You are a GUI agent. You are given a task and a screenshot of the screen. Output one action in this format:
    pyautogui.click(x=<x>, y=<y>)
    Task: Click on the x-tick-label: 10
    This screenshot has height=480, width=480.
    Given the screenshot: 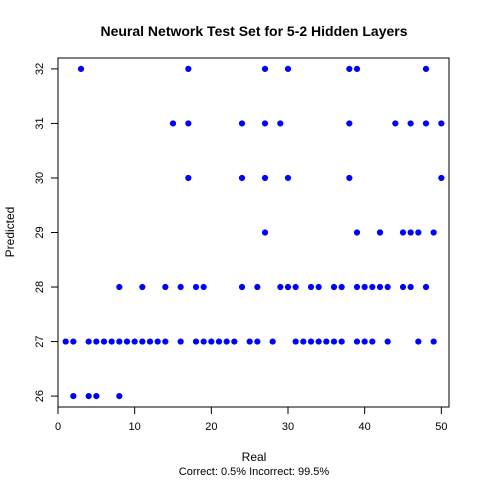 What is the action you would take?
    pyautogui.click(x=135, y=427)
    